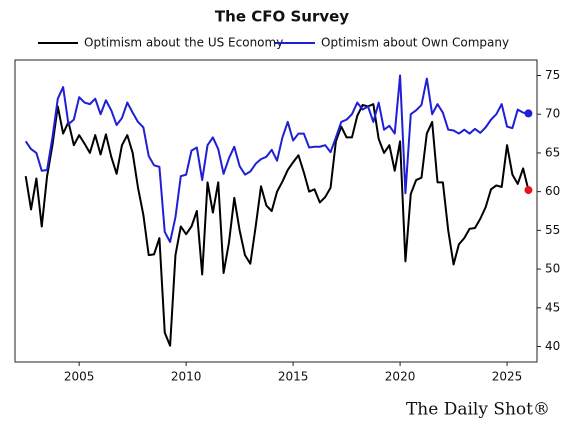  I want to click on y-tick-label: 75, so click(552, 75).